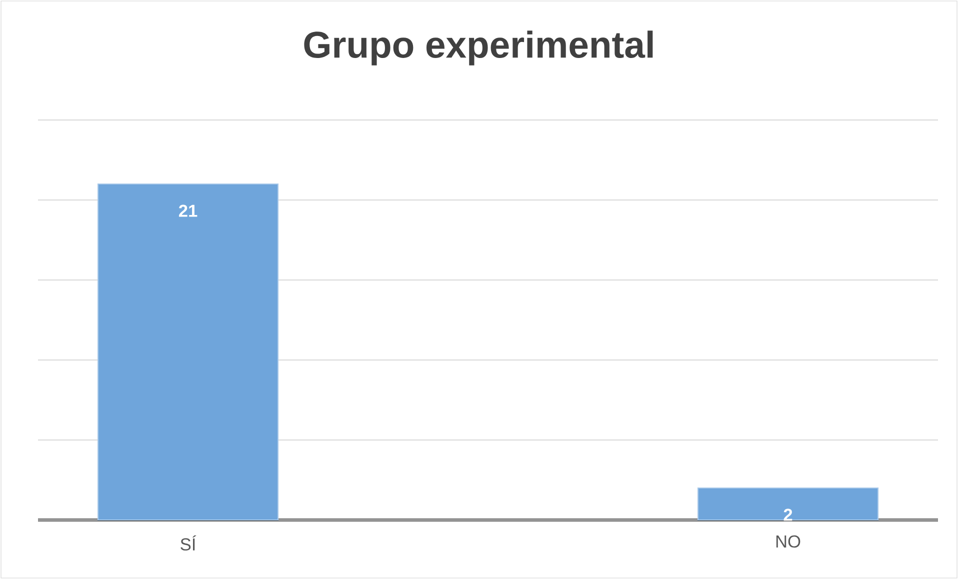  What do you see at coordinates (788, 514) in the screenshot?
I see `data-label: 2` at bounding box center [788, 514].